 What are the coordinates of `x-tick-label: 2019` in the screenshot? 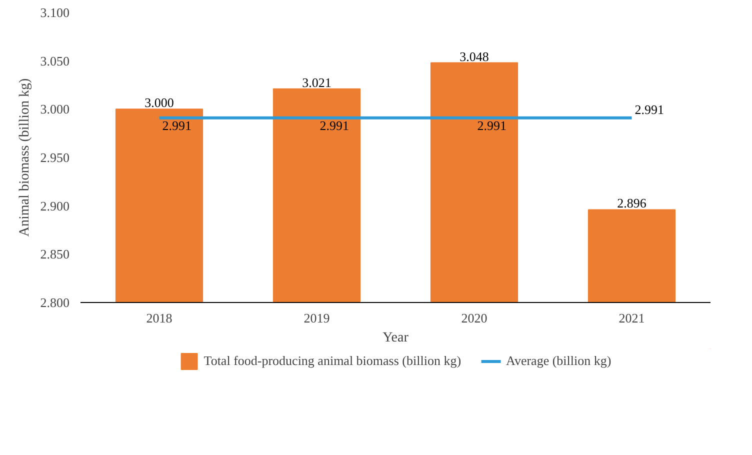 It's located at (317, 318).